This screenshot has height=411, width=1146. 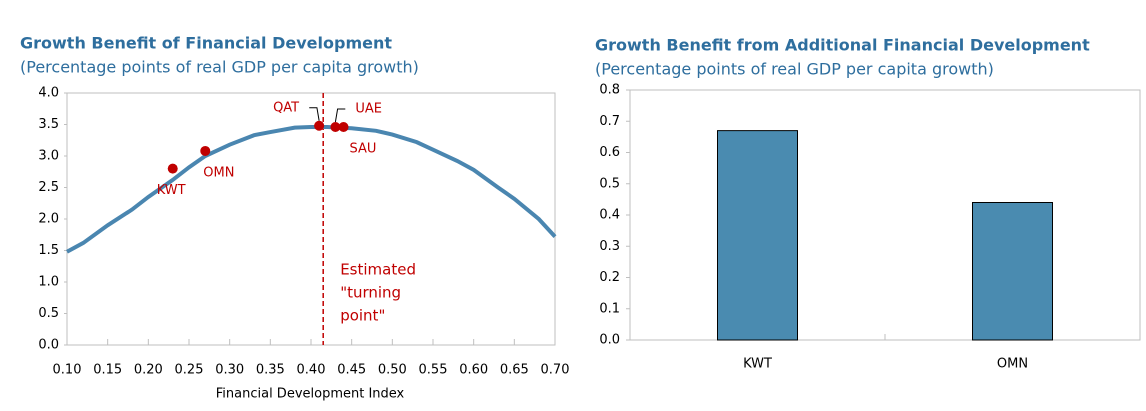 What do you see at coordinates (48, 124) in the screenshot?
I see `y-tick-label: 3.5` at bounding box center [48, 124].